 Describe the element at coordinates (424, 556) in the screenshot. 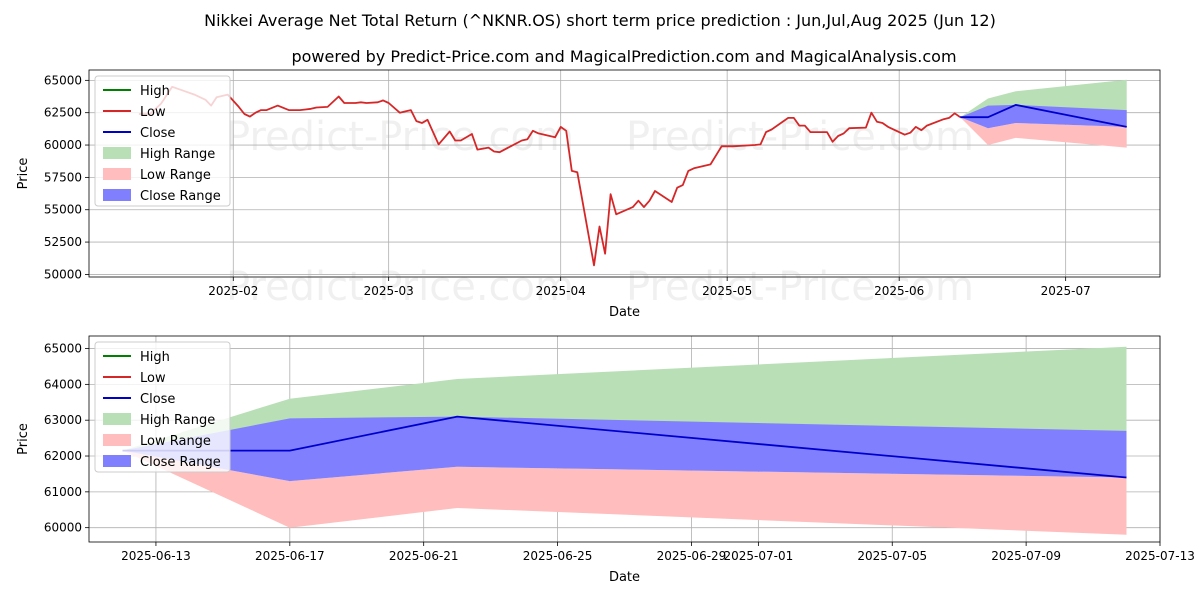

I see `x-tick-label: 2025-06-21` at that location.